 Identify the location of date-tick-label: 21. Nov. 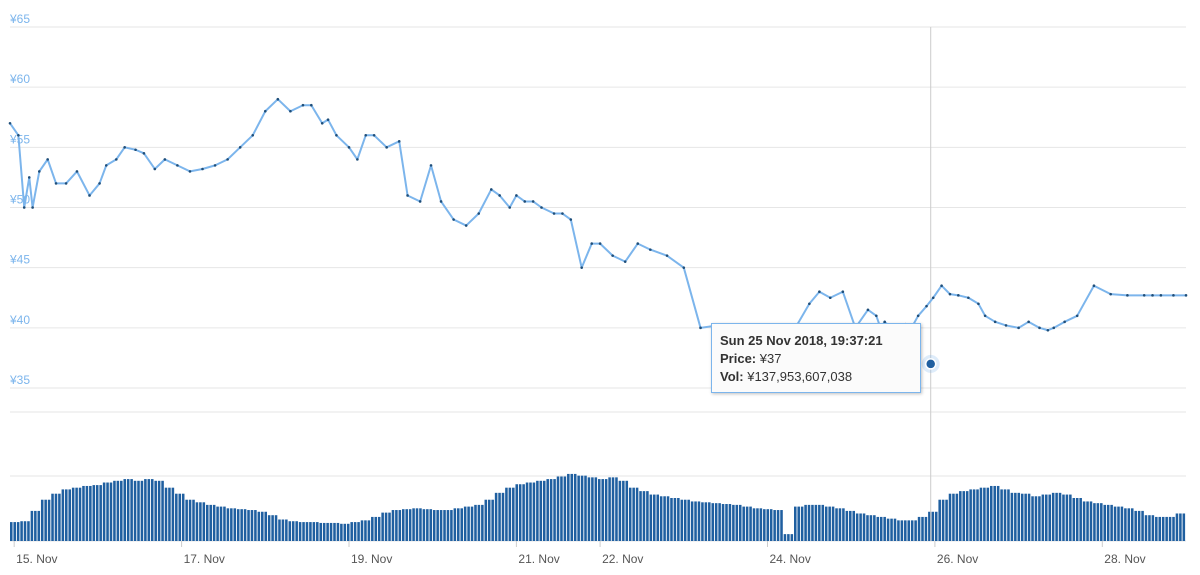
(538, 559).